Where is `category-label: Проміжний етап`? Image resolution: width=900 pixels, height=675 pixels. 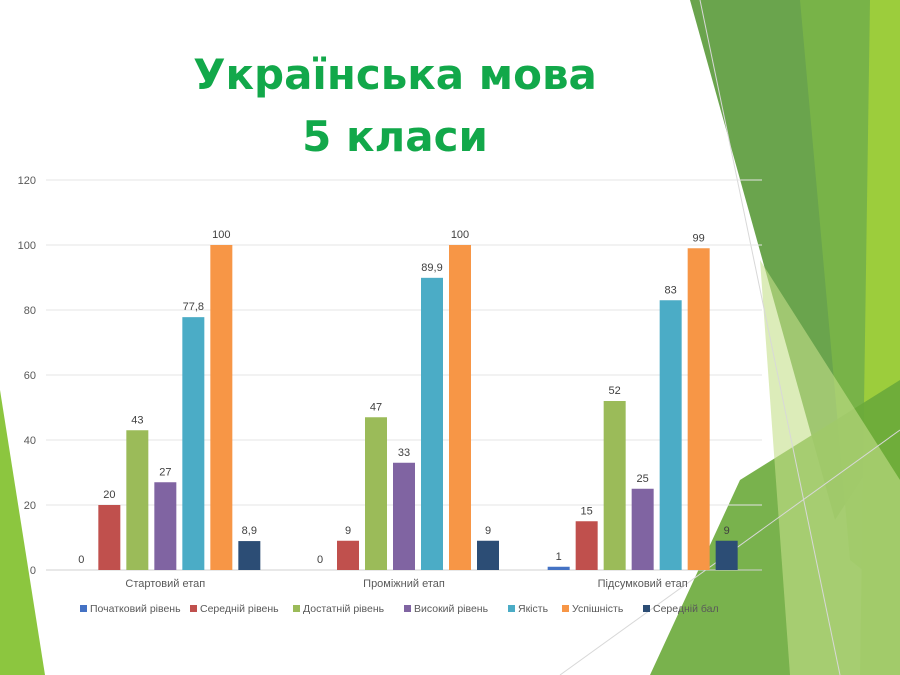
category-label: Проміжний етап is located at coordinates (404, 584).